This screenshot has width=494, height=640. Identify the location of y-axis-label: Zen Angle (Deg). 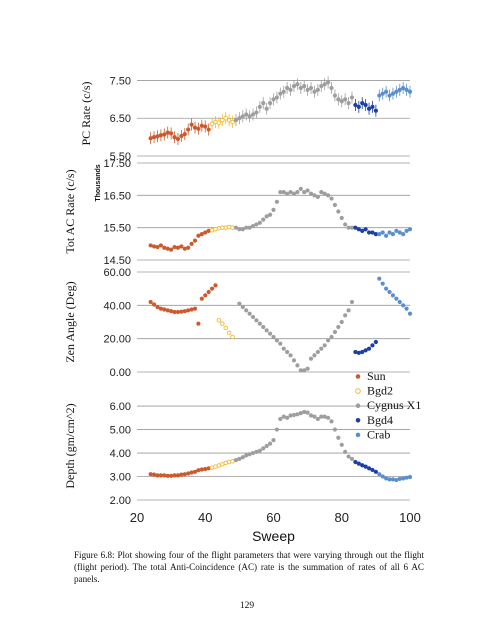
(70, 321).